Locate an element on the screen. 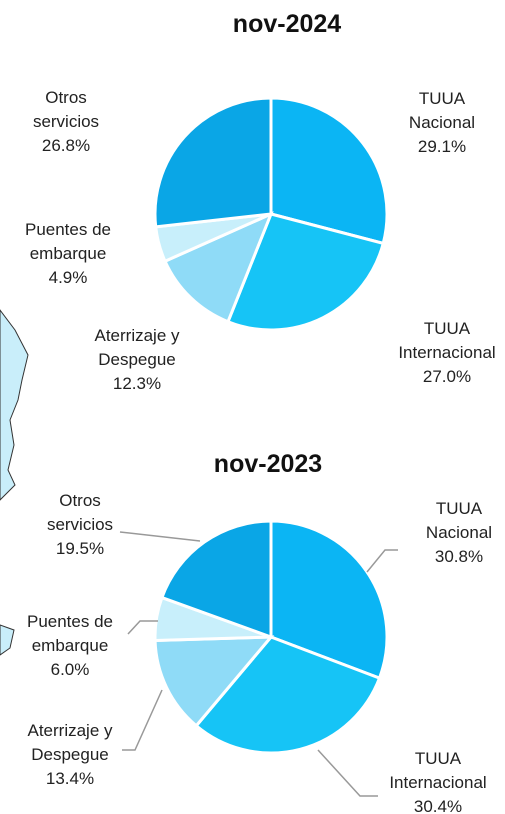  value-label: 26.8% is located at coordinates (66, 145).